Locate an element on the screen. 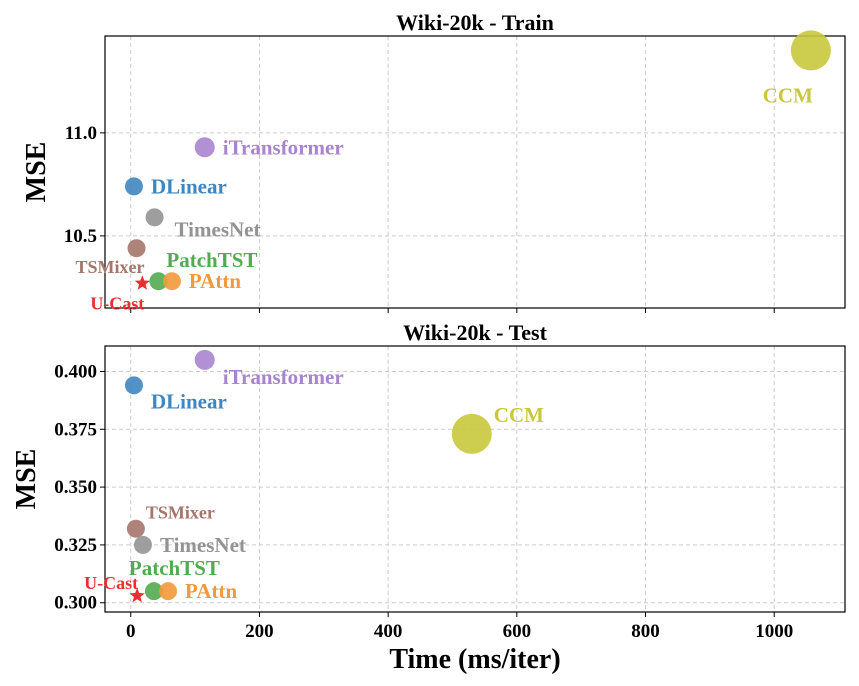  x-tick-label: 800 is located at coordinates (645, 631).